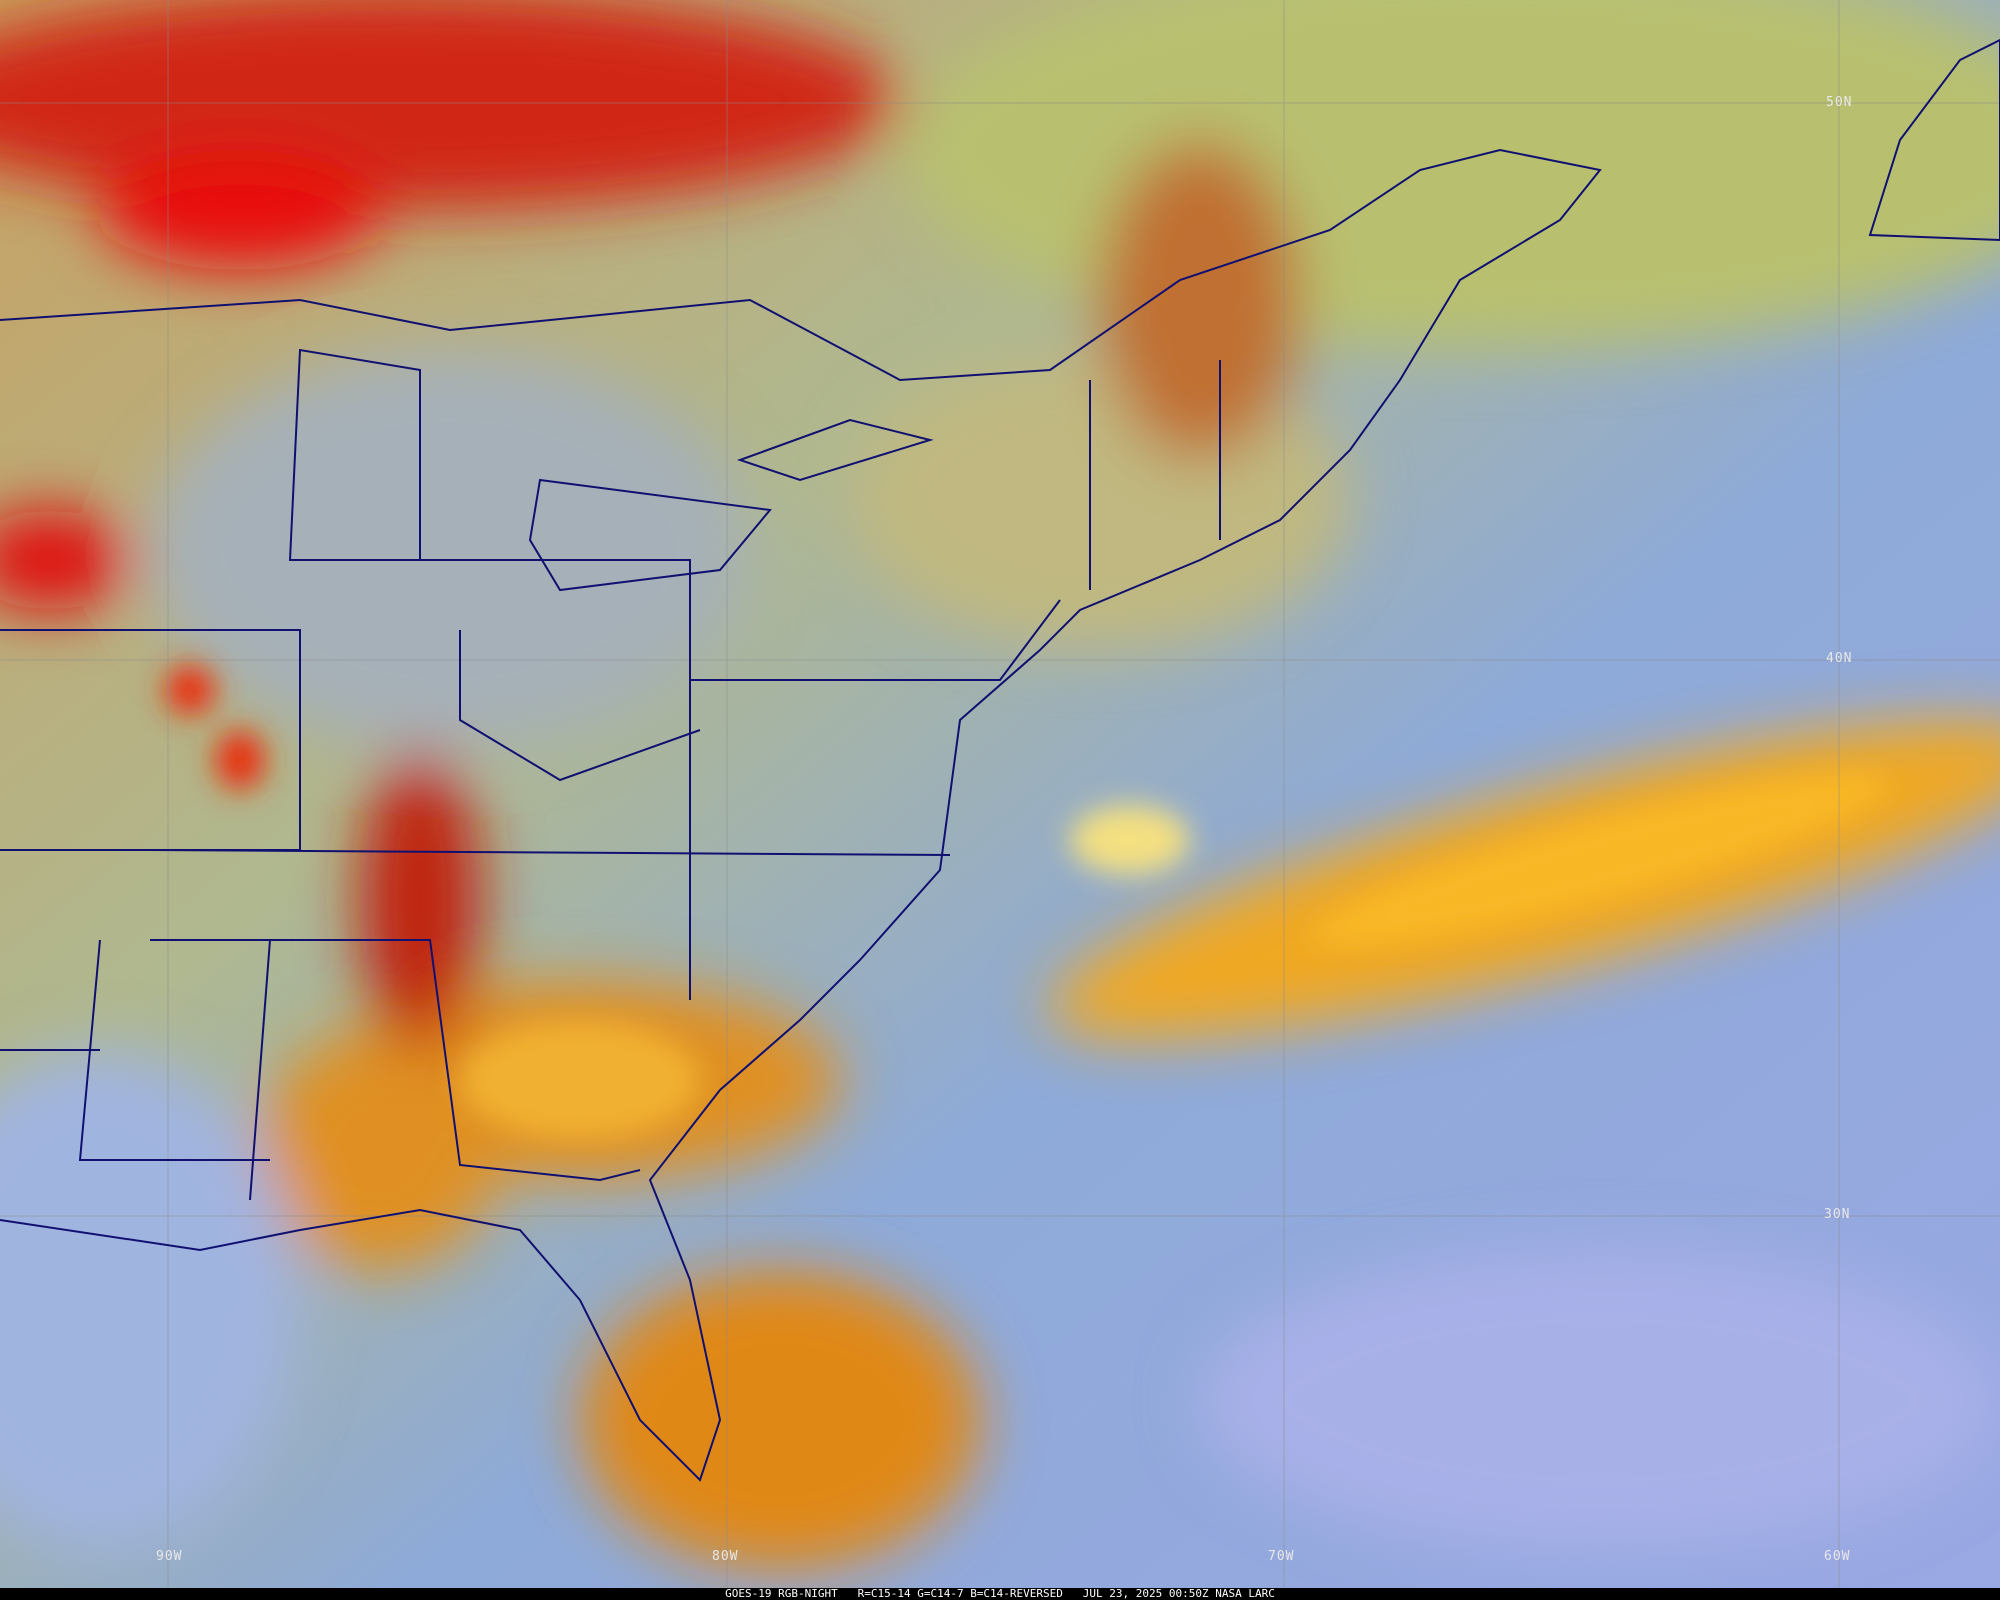 This screenshot has width=2000, height=1600. What do you see at coordinates (1837, 1556) in the screenshot?
I see `longitude-label-60w: 60W` at bounding box center [1837, 1556].